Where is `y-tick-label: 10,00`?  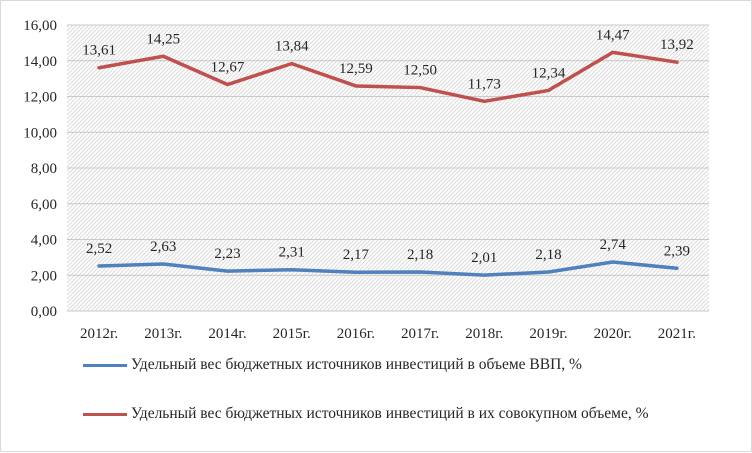 y-tick-label: 10,00 is located at coordinates (40, 133).